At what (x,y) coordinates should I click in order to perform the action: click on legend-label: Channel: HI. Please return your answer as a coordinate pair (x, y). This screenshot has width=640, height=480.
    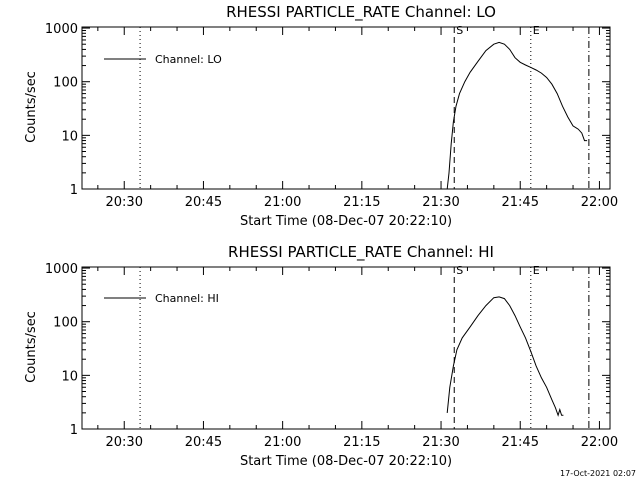
    Looking at the image, I should click on (187, 298).